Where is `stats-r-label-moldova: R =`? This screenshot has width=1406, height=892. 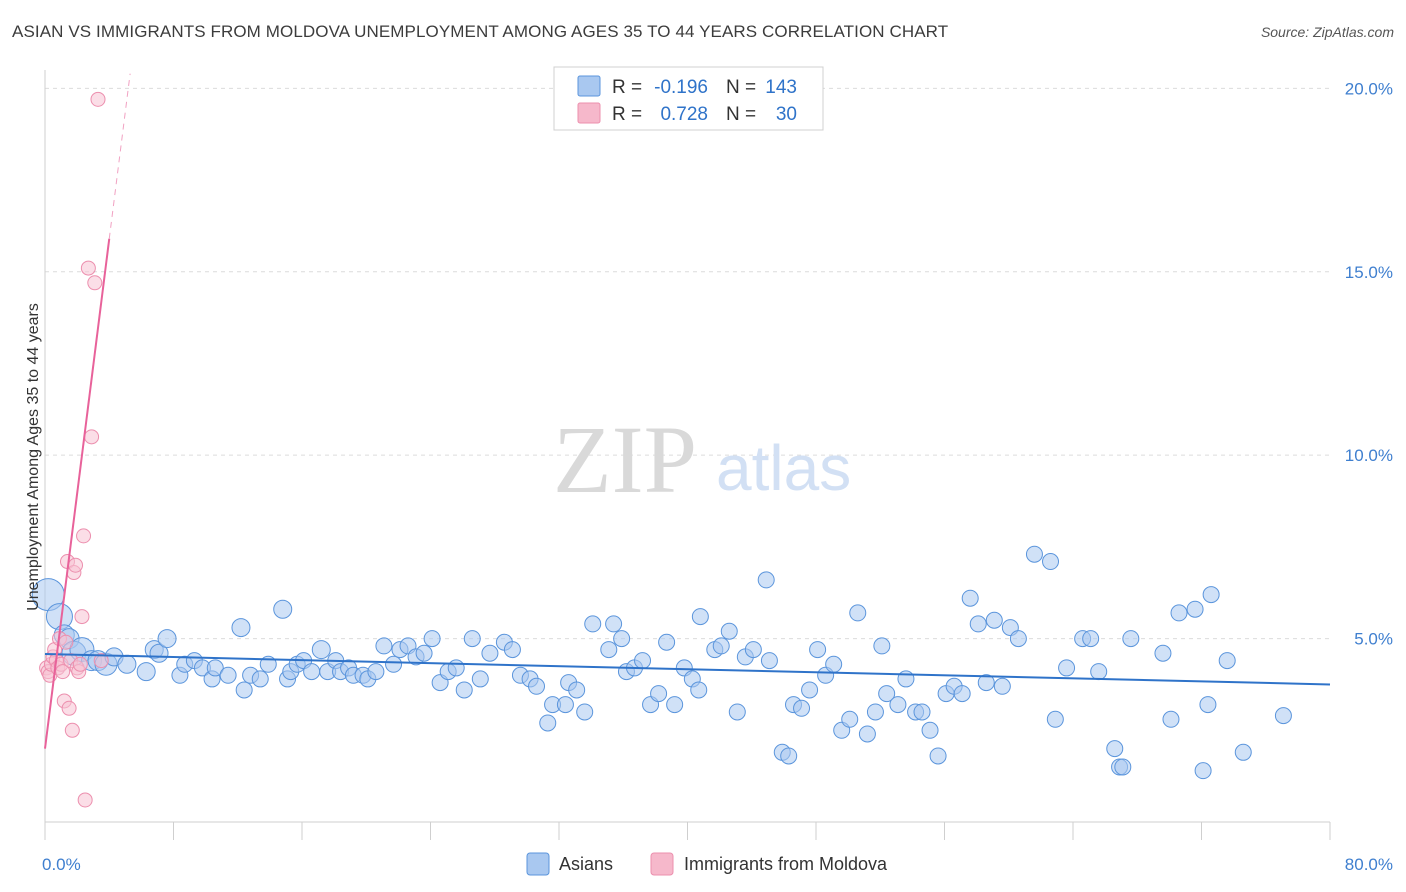 stats-r-label-moldova: R = is located at coordinates (627, 114).